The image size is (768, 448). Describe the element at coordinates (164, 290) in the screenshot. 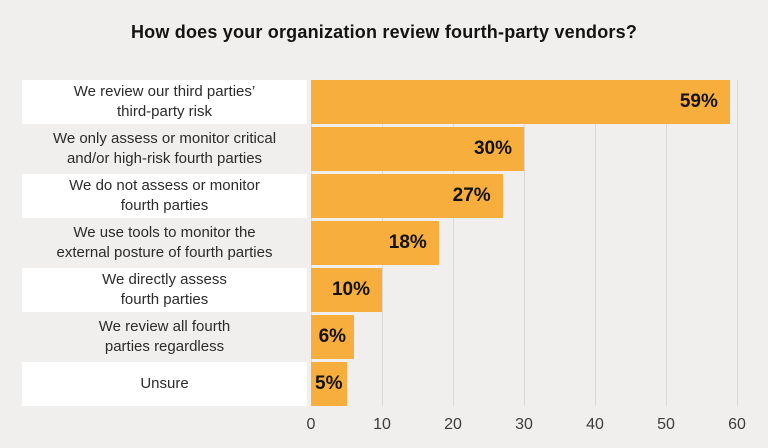

I see `category-label: We directly assess fourth parties` at that location.